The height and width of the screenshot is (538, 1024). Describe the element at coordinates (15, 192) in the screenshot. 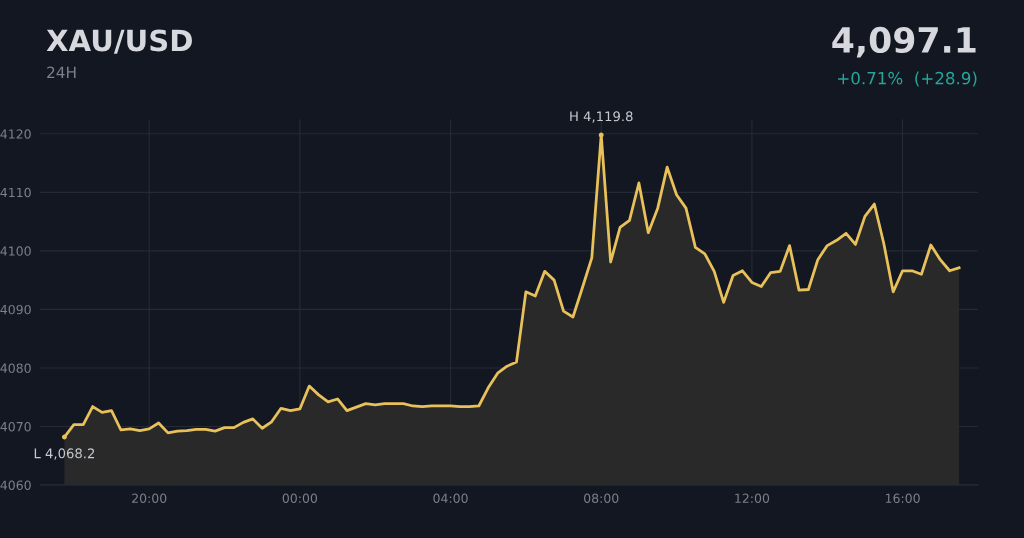

I see `y-tick-label: 4110` at that location.